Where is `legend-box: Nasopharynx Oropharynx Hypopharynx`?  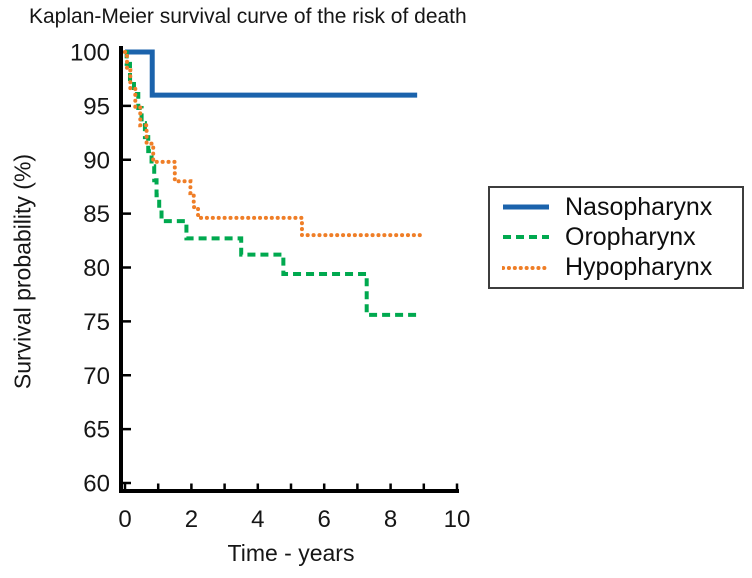 legend-box: Nasopharynx Oropharynx Hypopharynx is located at coordinates (616, 237).